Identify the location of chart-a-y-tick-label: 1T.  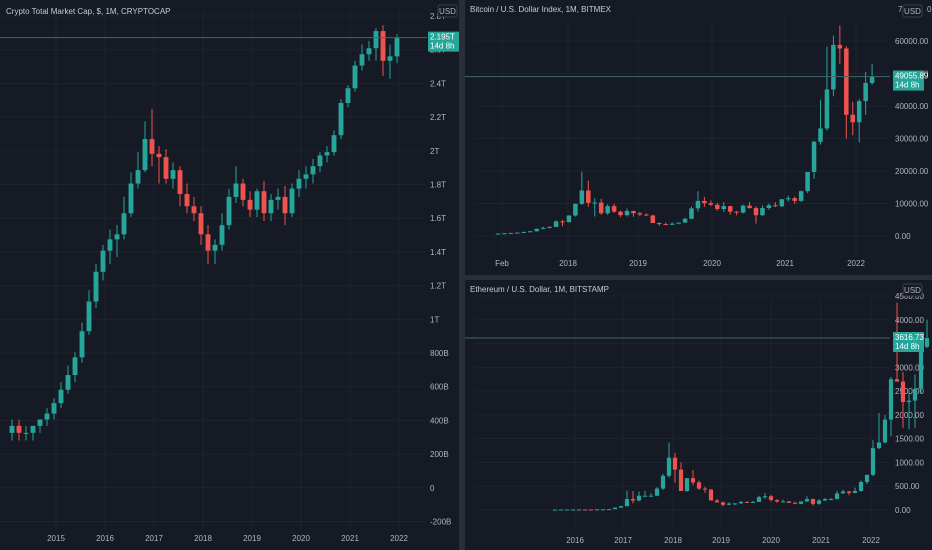
(434, 319).